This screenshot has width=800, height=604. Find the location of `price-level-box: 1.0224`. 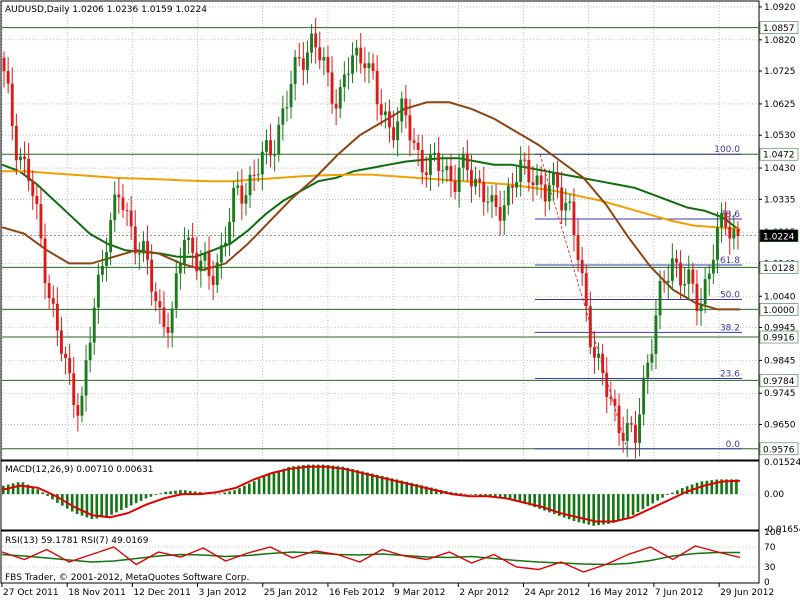

price-level-box: 1.0224 is located at coordinates (779, 236).